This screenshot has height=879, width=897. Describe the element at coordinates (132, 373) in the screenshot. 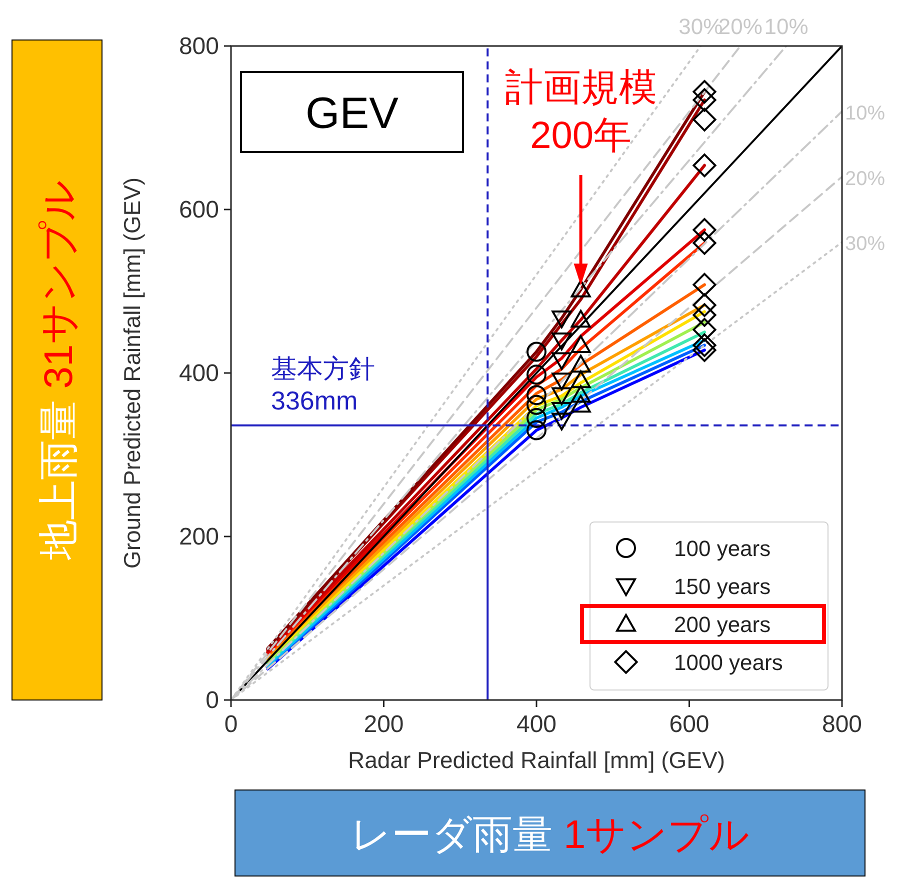

I see `y-axis-title: Ground Predicted Rainfall [mm] (GEV)` at that location.